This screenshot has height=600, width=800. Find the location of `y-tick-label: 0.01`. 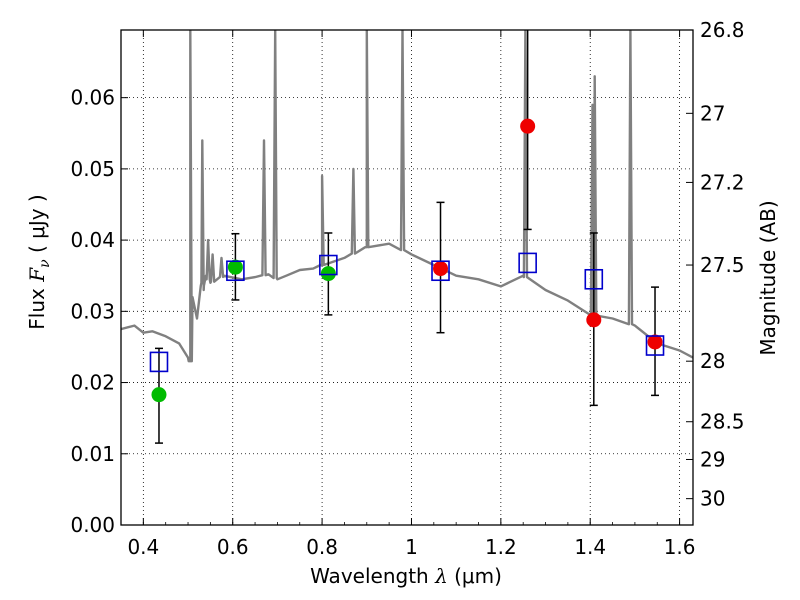

y-tick-label: 0.01 is located at coordinates (92, 454).